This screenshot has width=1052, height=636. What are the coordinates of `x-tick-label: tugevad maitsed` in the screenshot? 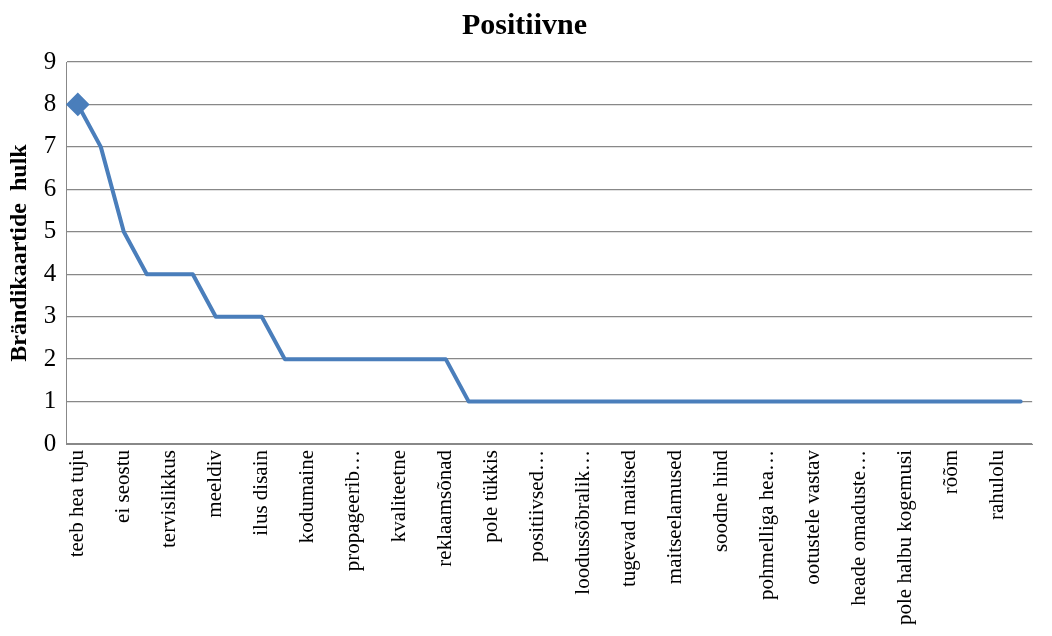 It's located at (628, 518).